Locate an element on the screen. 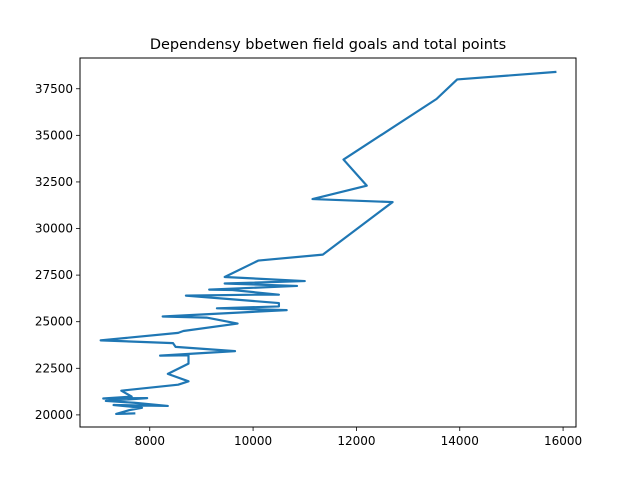 This screenshot has width=640, height=480. y-tick-label: 37500 is located at coordinates (54, 89).